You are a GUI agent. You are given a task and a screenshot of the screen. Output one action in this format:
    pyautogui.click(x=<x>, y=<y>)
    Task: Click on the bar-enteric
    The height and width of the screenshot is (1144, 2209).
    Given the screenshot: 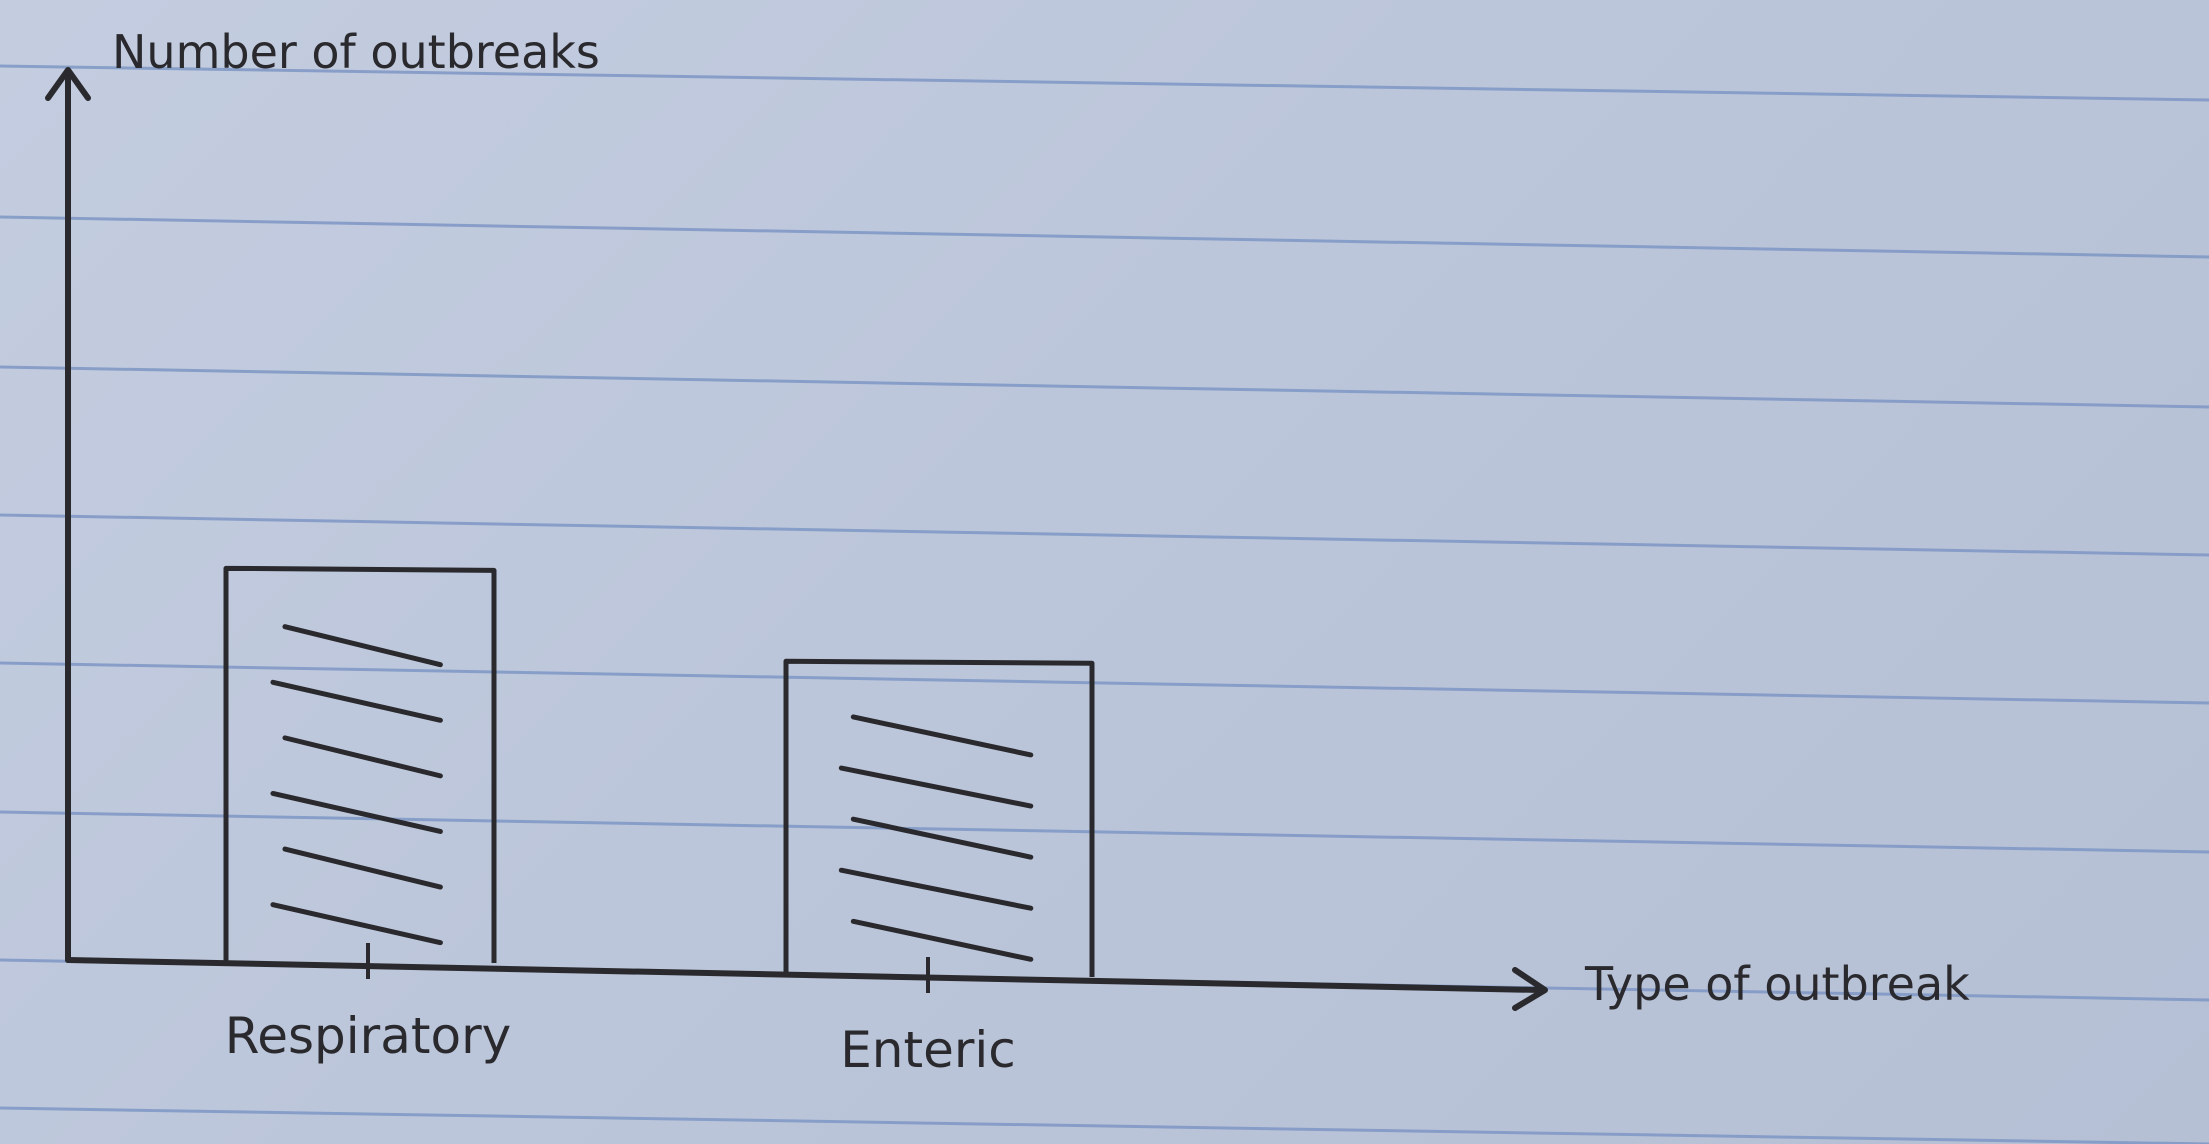 What is the action you would take?
    pyautogui.click(x=939, y=817)
    